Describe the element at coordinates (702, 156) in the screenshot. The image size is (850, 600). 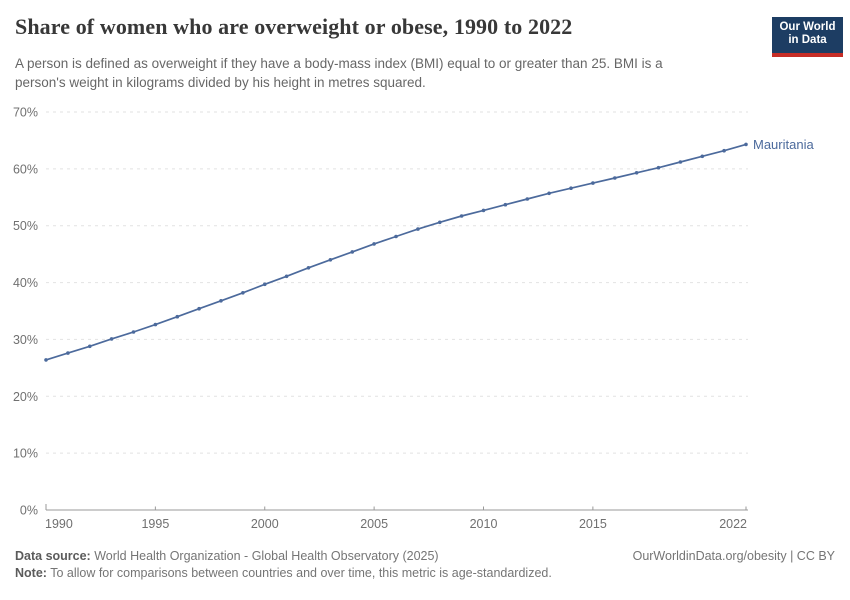
I see `data-point-2020` at that location.